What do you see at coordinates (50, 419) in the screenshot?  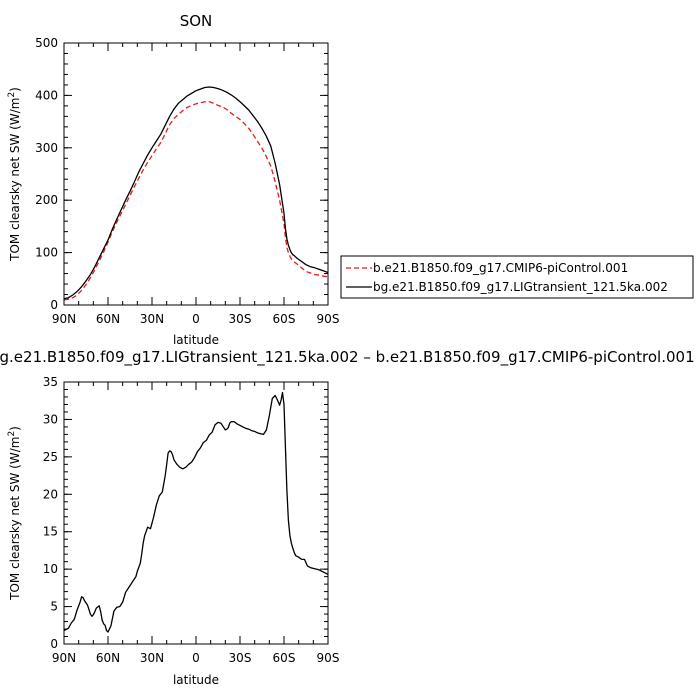 I see `y-tick-label: 30` at bounding box center [50, 419].